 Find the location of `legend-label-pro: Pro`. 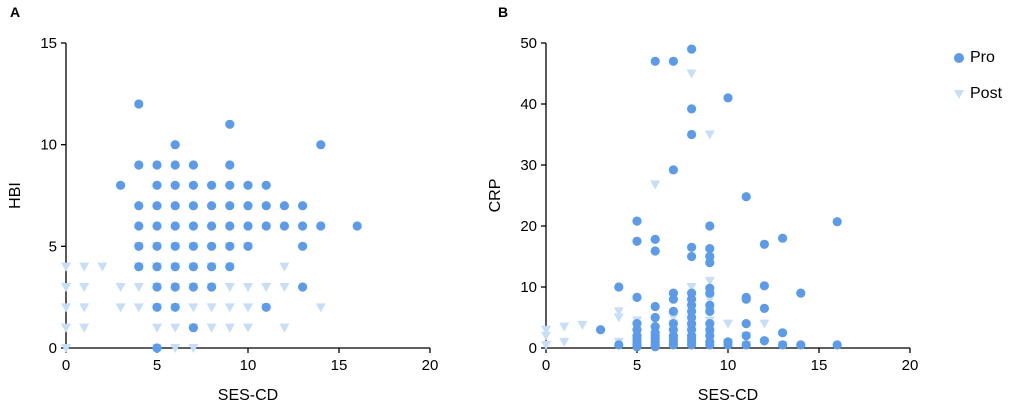

legend-label-pro: Pro is located at coordinates (982, 57).